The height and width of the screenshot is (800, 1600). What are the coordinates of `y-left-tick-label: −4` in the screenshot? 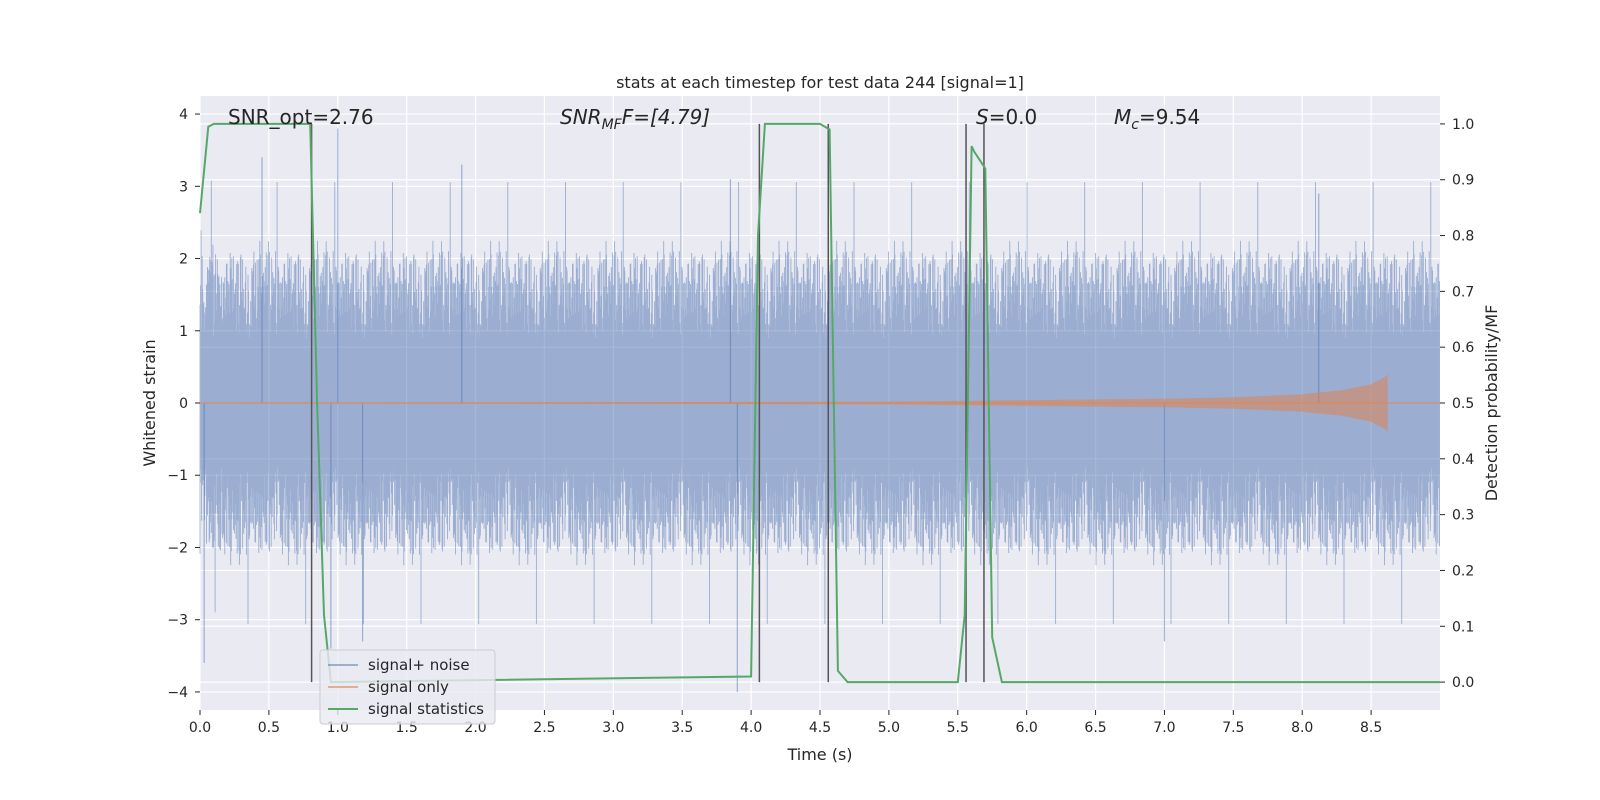 It's located at (177, 693).